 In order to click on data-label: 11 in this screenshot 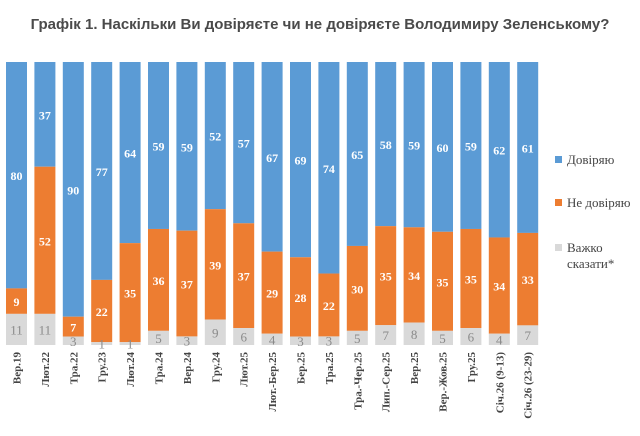, I will do `click(45, 329)`.